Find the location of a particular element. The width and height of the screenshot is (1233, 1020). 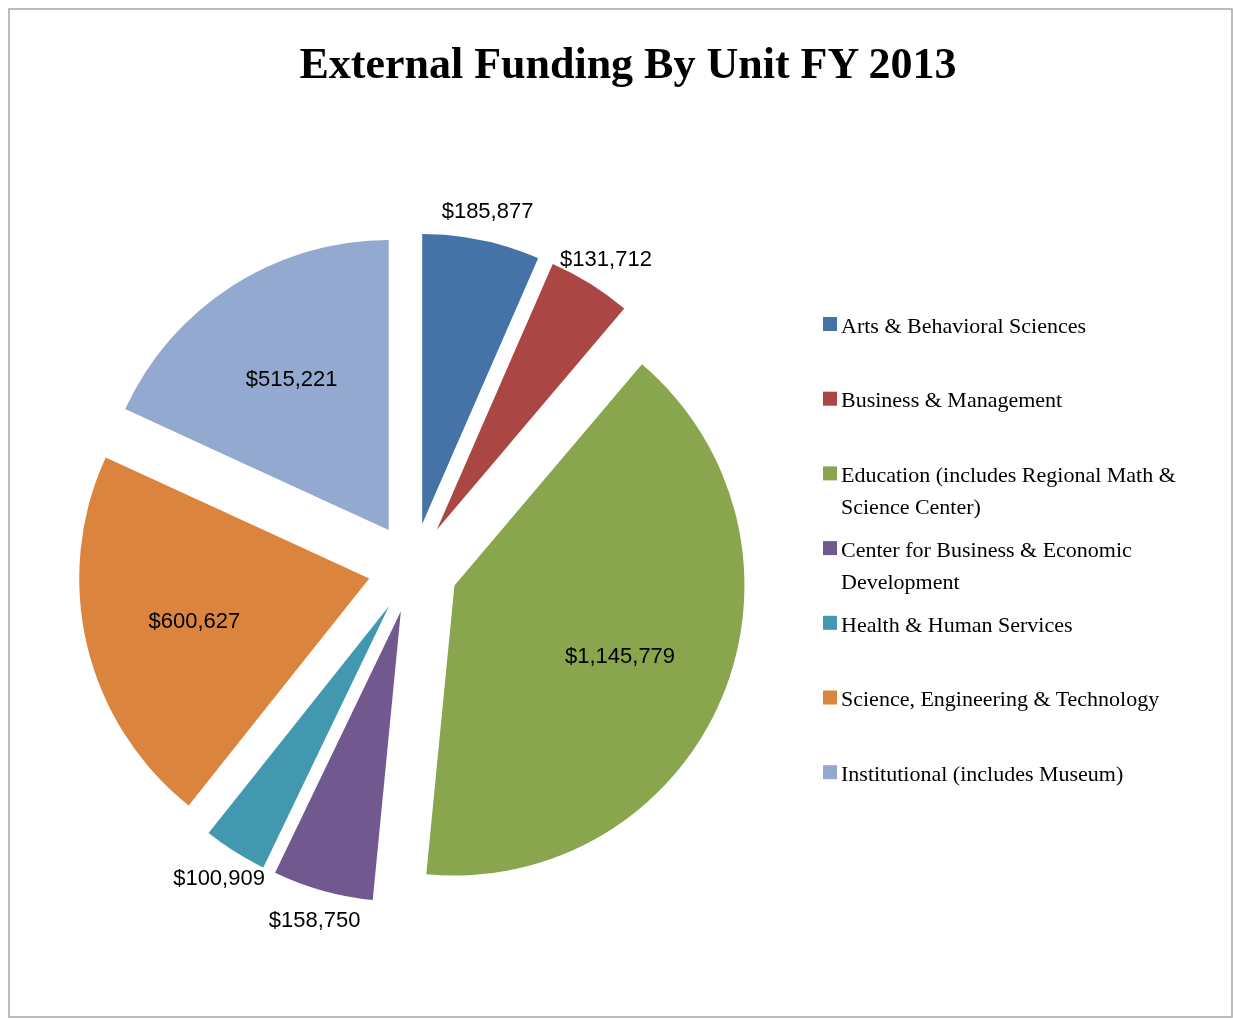

legend-label: Center for Business & Economic Development is located at coordinates (987, 565).